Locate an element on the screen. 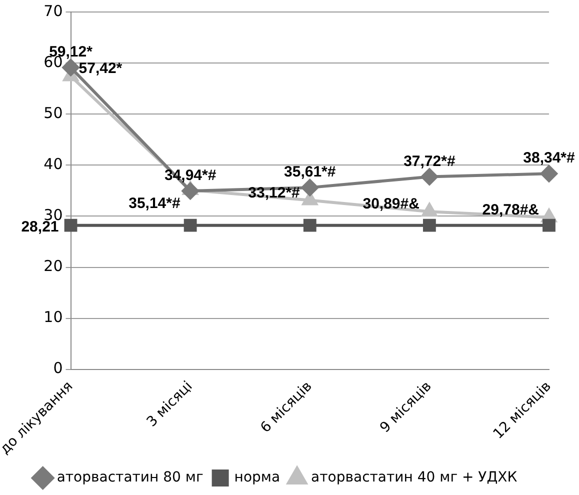 The image size is (579, 495). legend-label: аторвастатин 40 мг + УДХК is located at coordinates (414, 478).